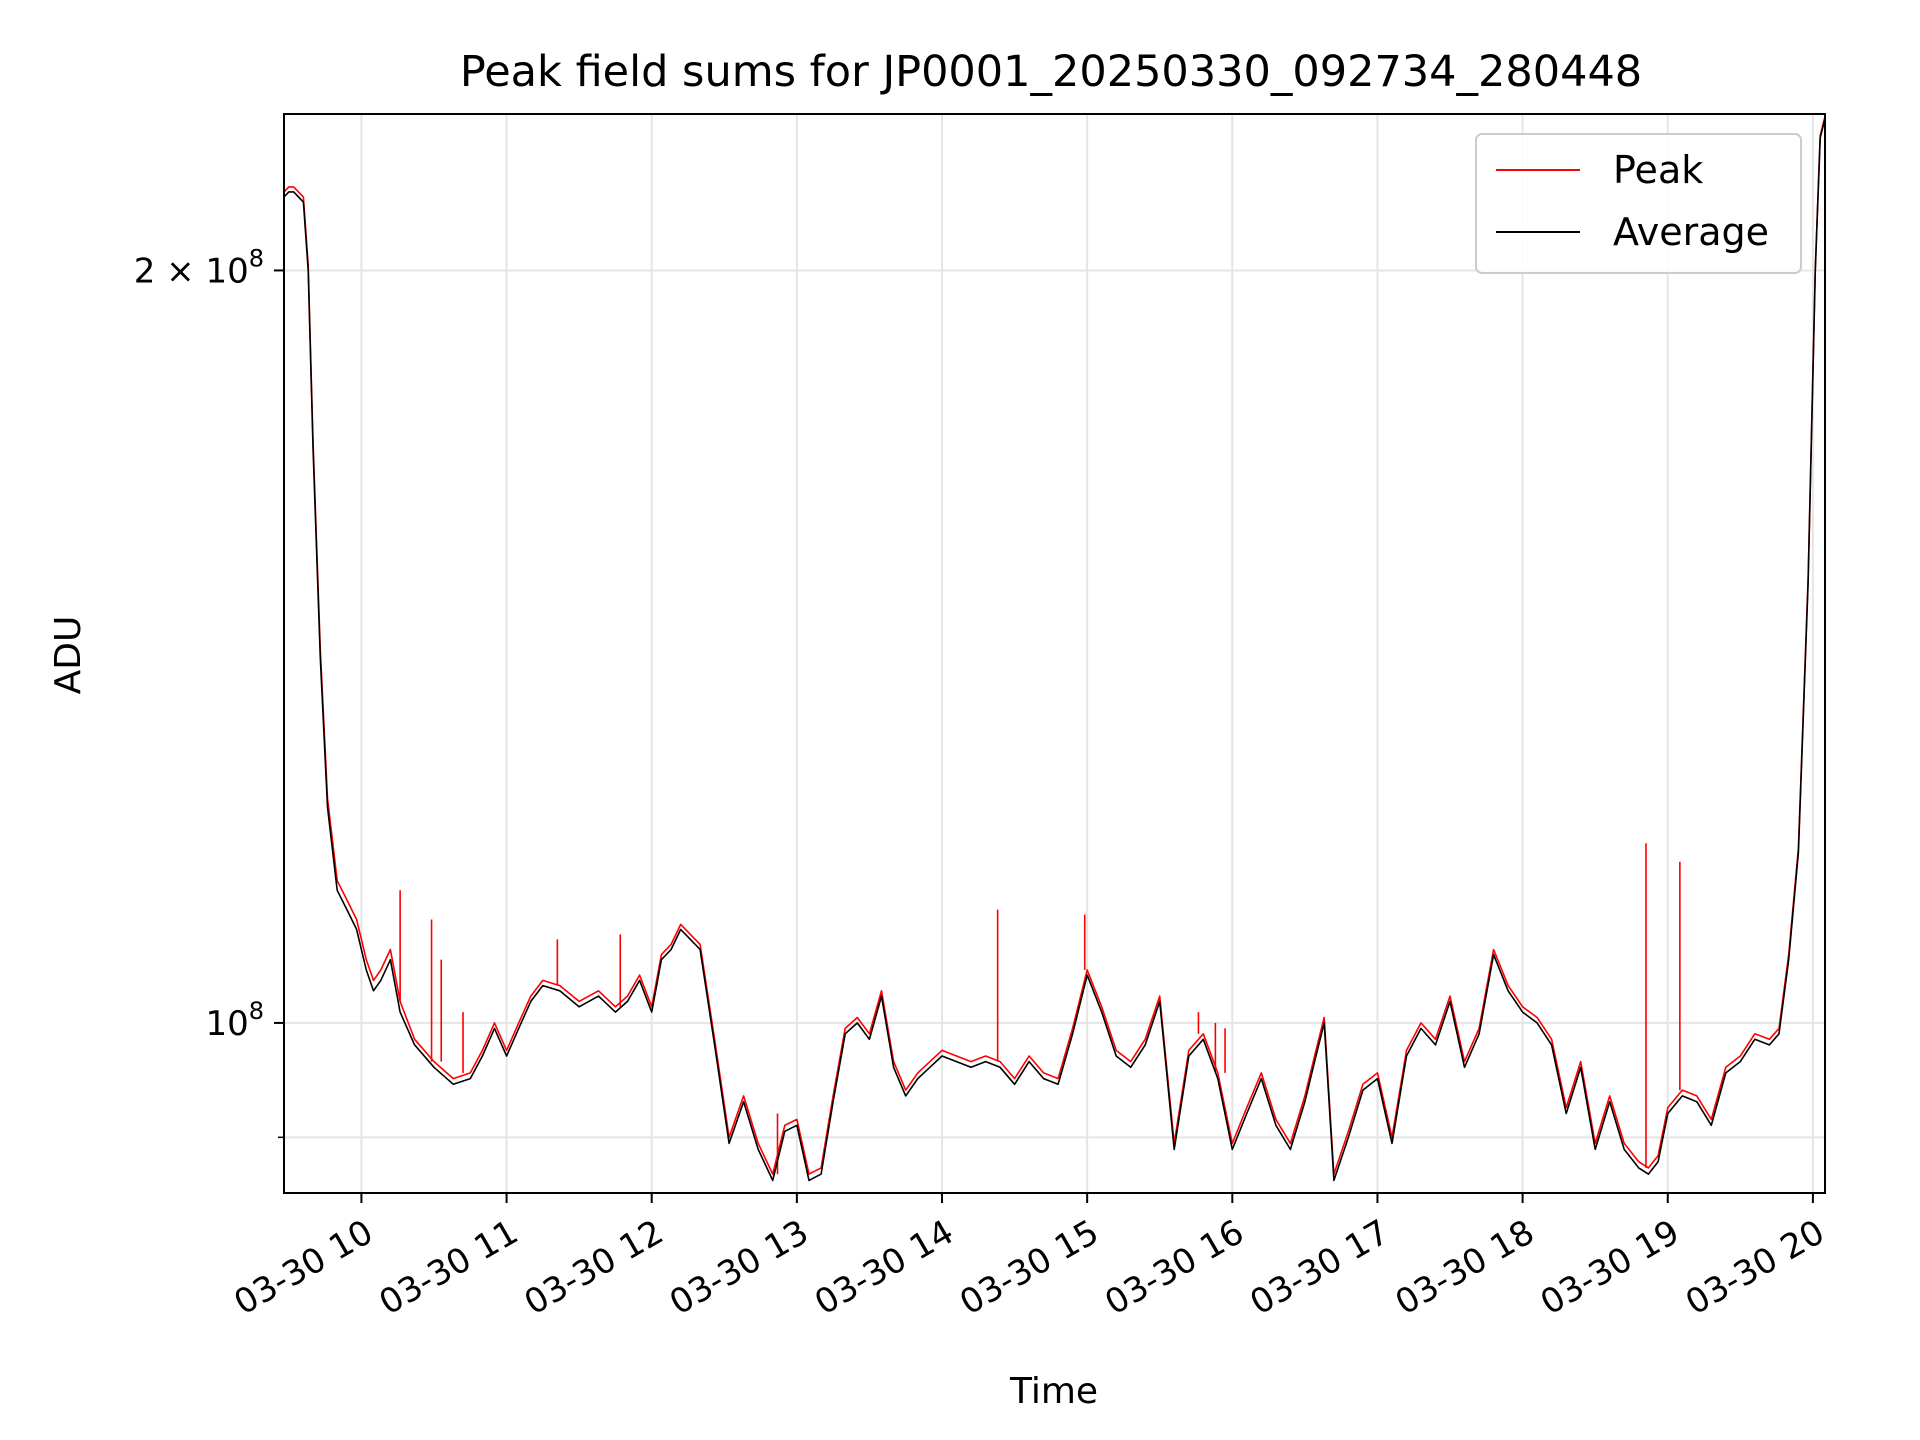  I want to click on legend-label-average: Average, so click(1691, 232).